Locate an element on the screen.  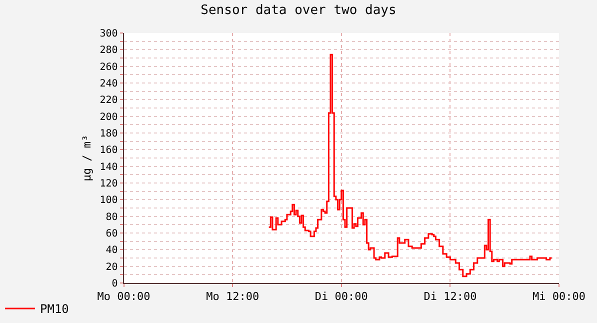
chart-title: Sensor data over two days is located at coordinates (298, 10).